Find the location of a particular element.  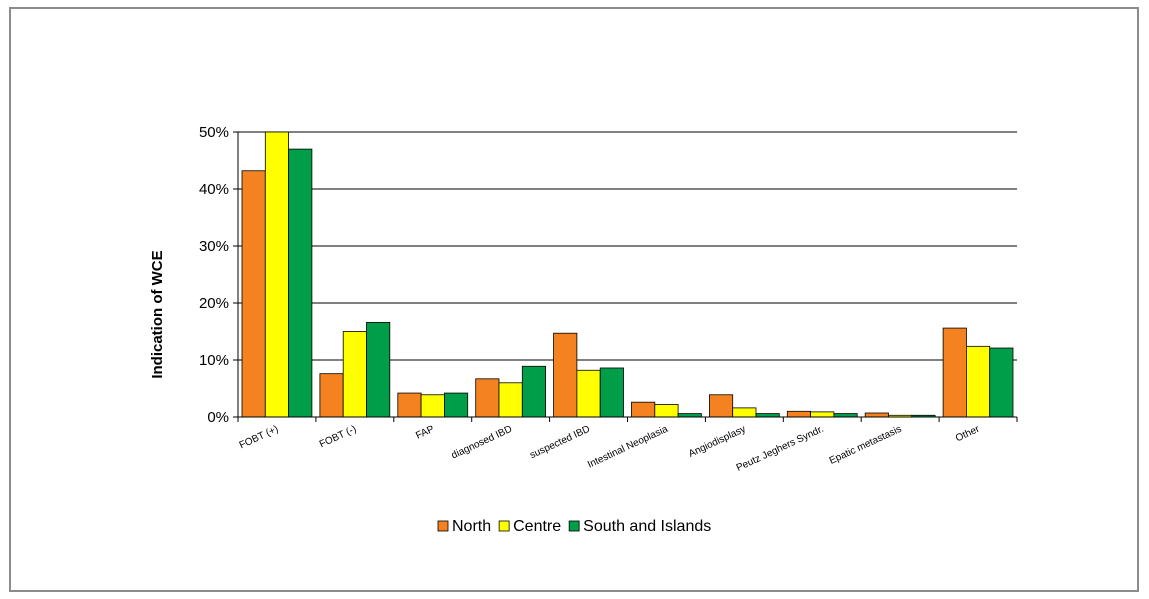

legend-label: Centre is located at coordinates (537, 526).